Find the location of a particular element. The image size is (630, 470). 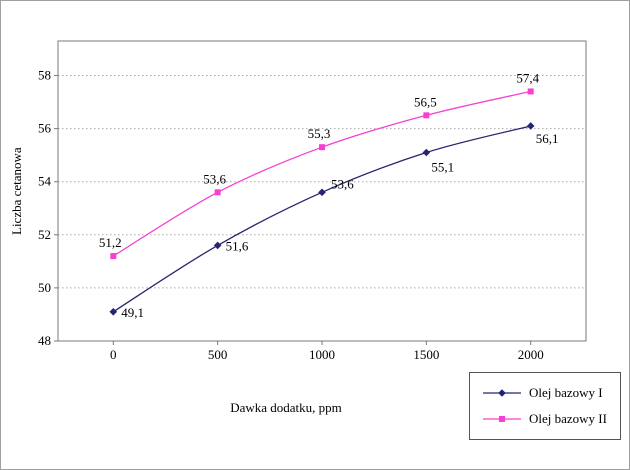

legend-label: Olej bazowy I is located at coordinates (566, 392).